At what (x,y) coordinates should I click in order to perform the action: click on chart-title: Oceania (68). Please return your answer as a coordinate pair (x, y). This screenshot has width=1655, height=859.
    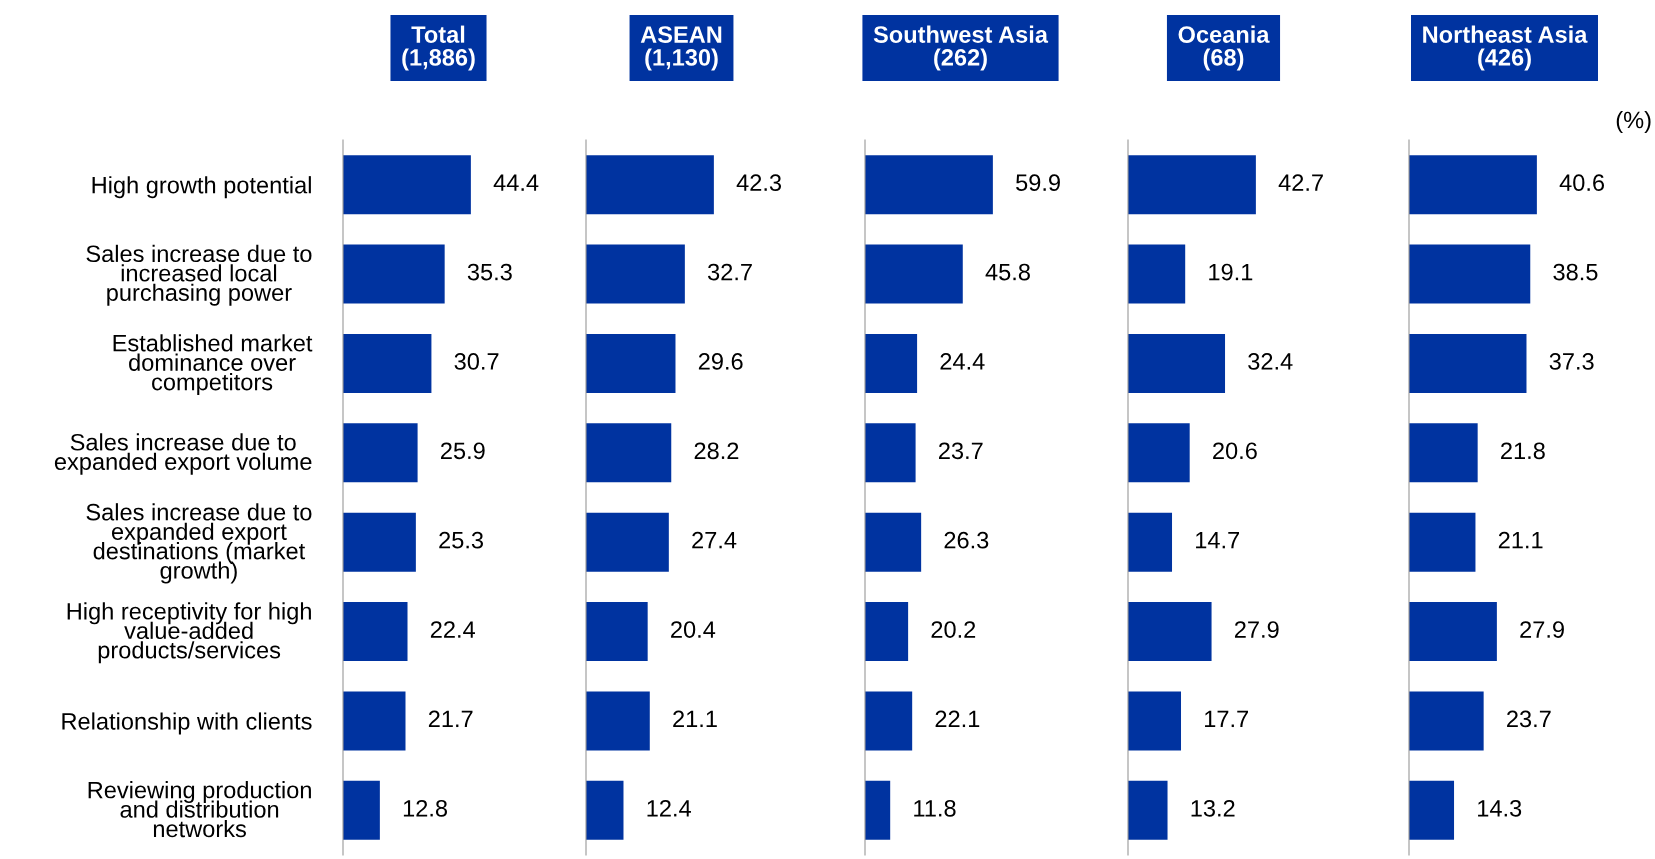
    Looking at the image, I should click on (1224, 48).